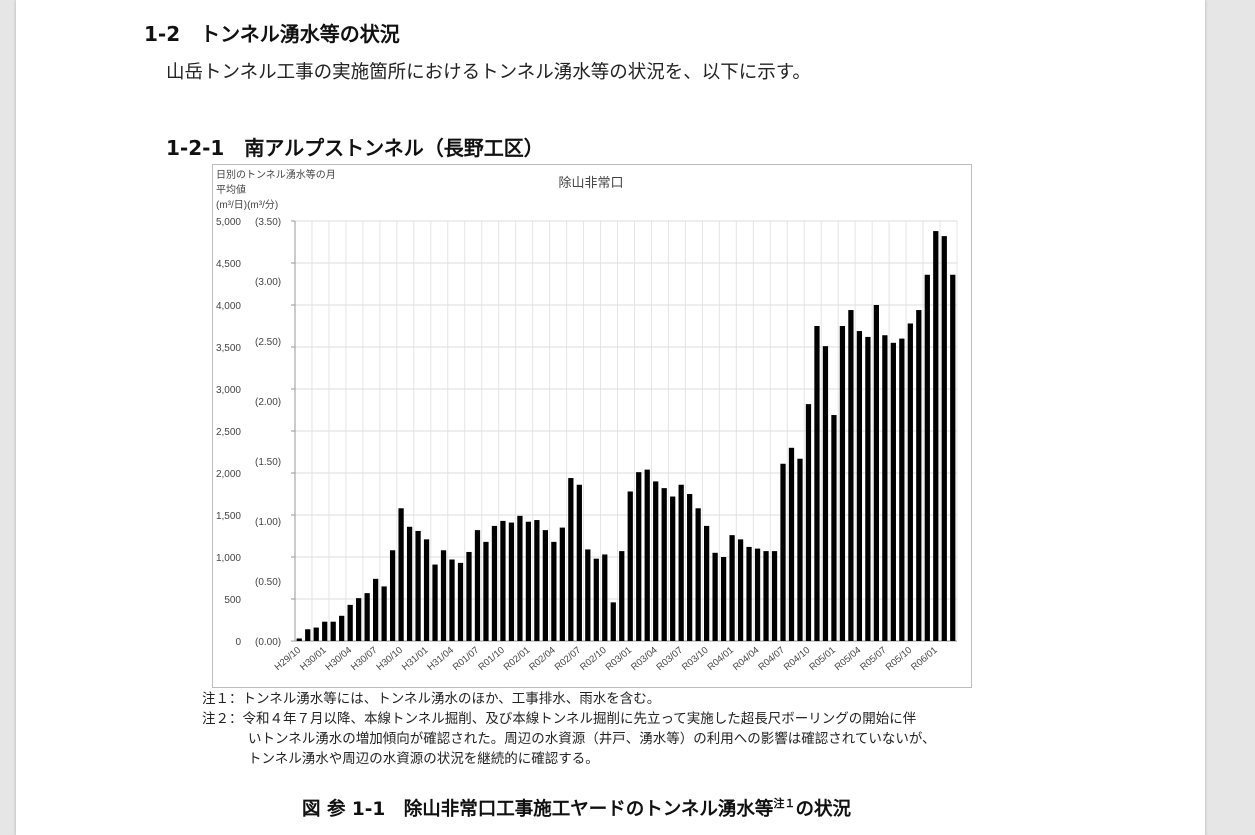 The width and height of the screenshot is (1255, 835). What do you see at coordinates (313, 659) in the screenshot?
I see `x-tick-label: H30/01` at bounding box center [313, 659].